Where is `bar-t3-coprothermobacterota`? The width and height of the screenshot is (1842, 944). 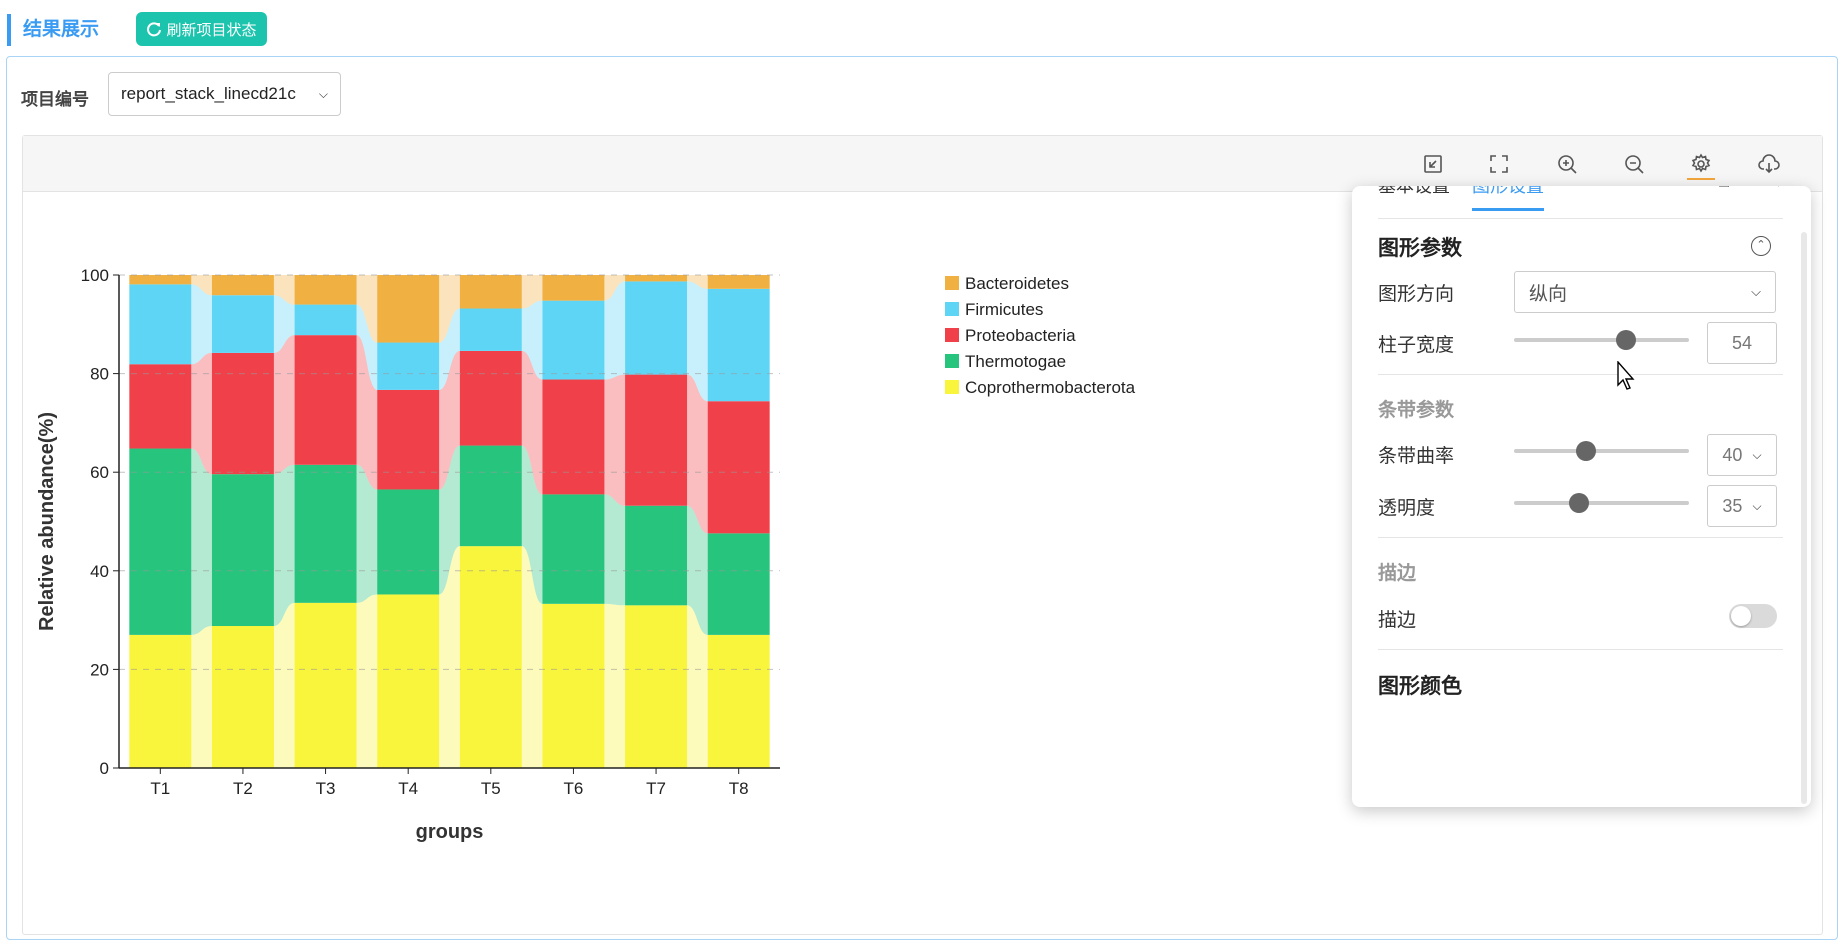 bar-t3-coprothermobacterota is located at coordinates (325, 685).